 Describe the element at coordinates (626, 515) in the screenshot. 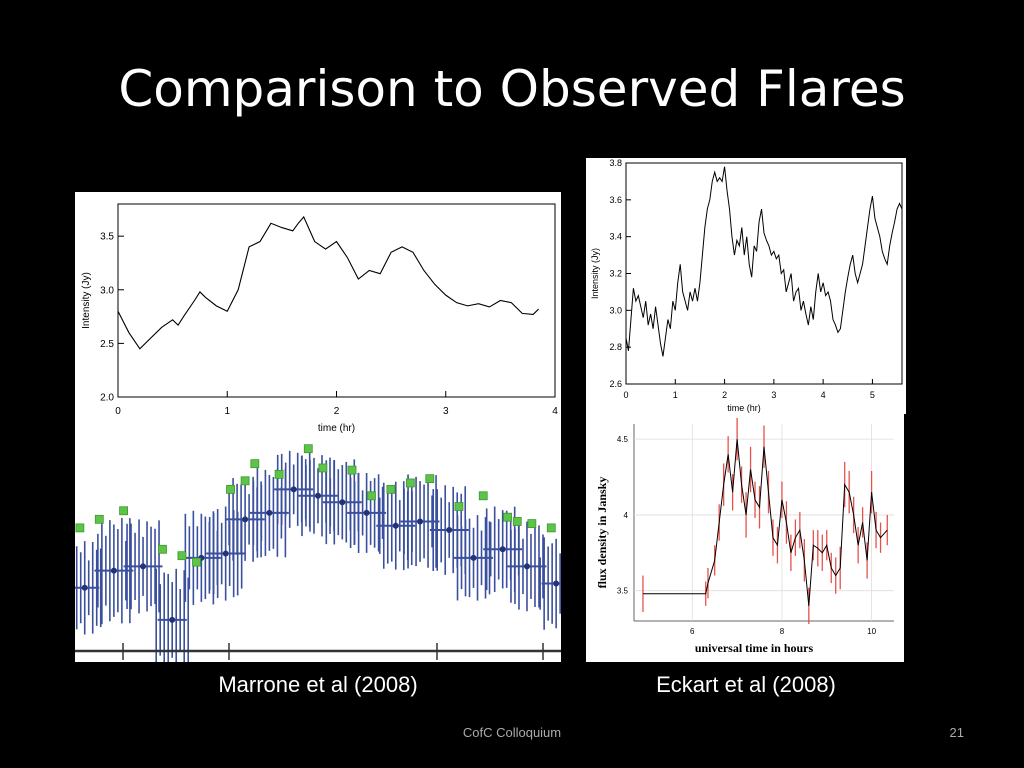

I see `y-tick-label: 4` at that location.